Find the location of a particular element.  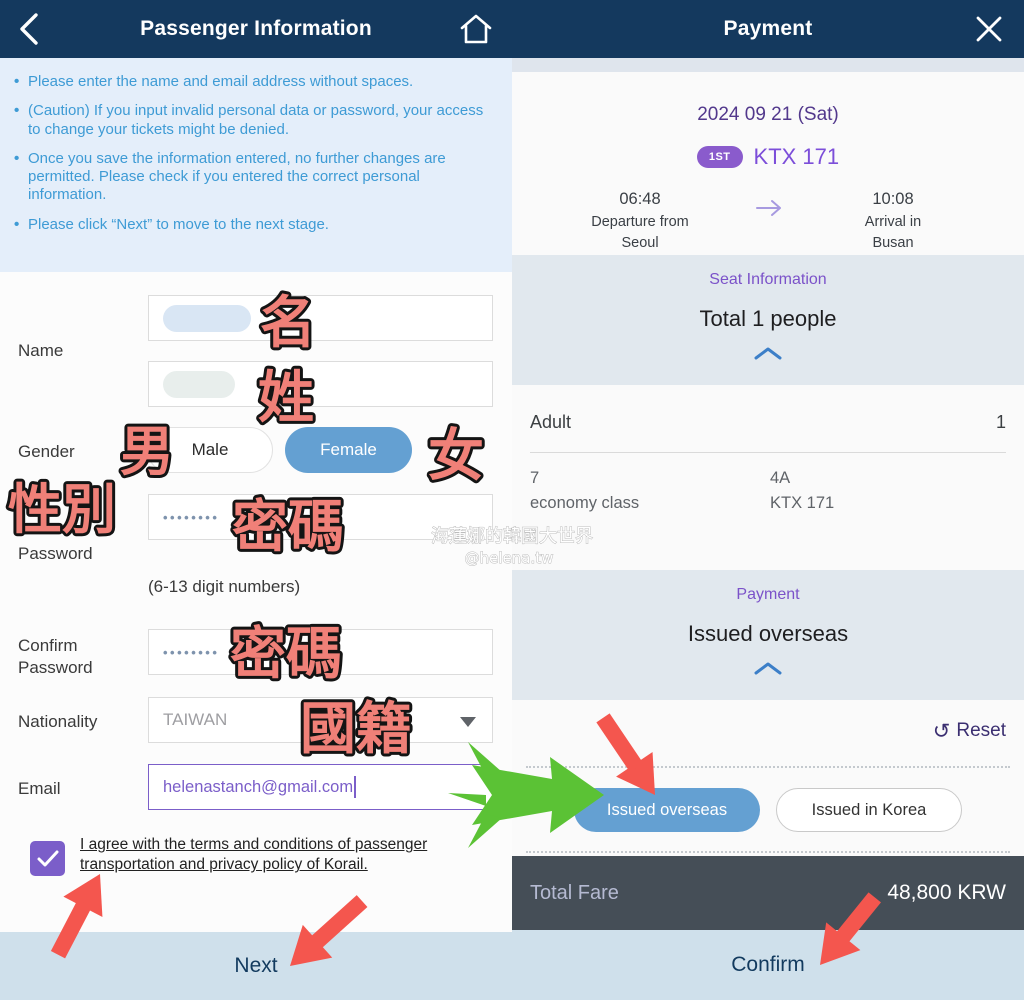

name-label: Name is located at coordinates (41, 350).